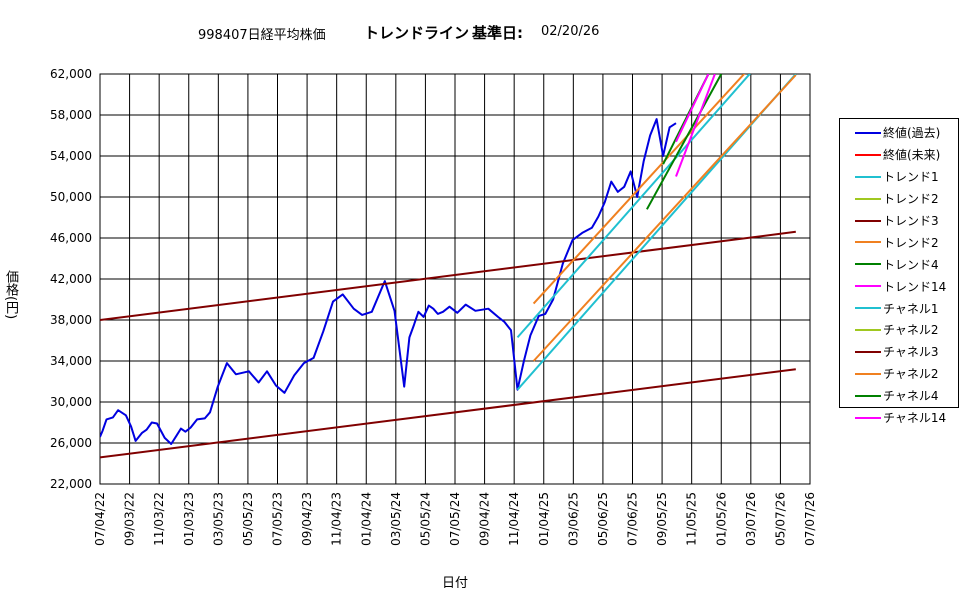 Image resolution: width=975 pixels, height=599 pixels. What do you see at coordinates (911, 395) in the screenshot?
I see `legend-label: チャネル4` at bounding box center [911, 395].